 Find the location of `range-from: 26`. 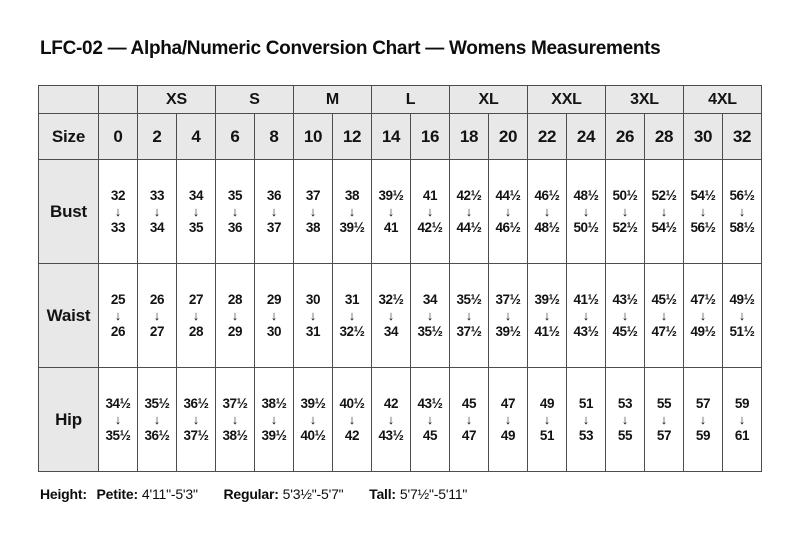

range-from: 26 is located at coordinates (157, 299).